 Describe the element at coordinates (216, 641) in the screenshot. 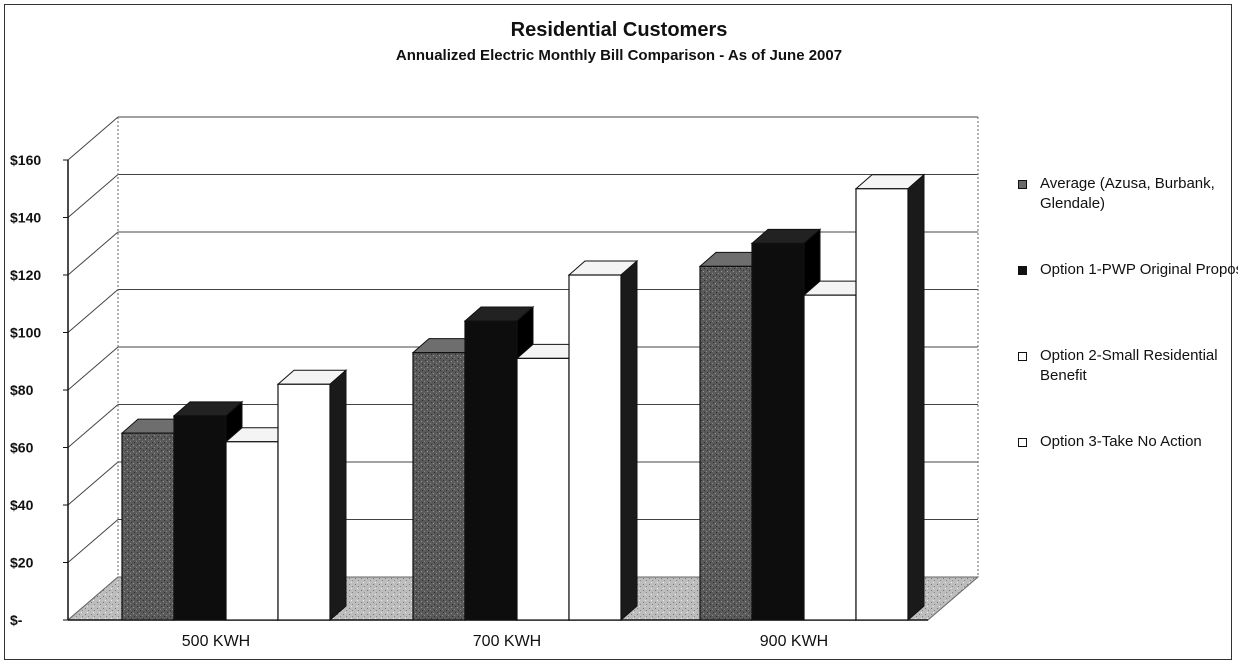

I see `x-tick-label: 500 KWH` at that location.